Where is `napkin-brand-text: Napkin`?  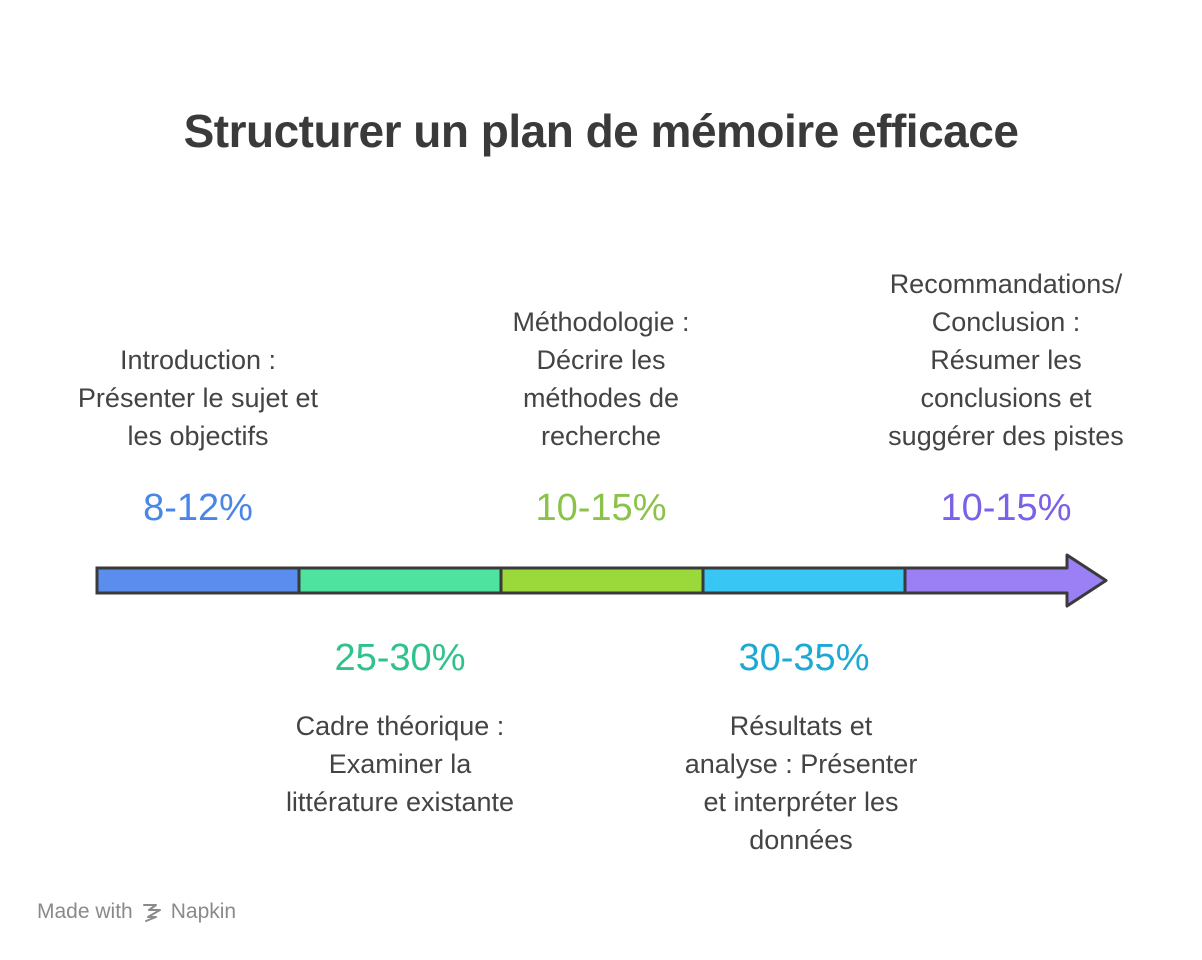
napkin-brand-text: Napkin is located at coordinates (203, 911).